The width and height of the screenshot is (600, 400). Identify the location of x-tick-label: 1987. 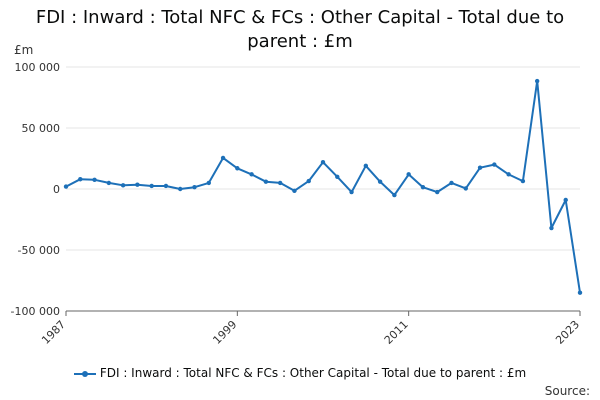
(53, 332).